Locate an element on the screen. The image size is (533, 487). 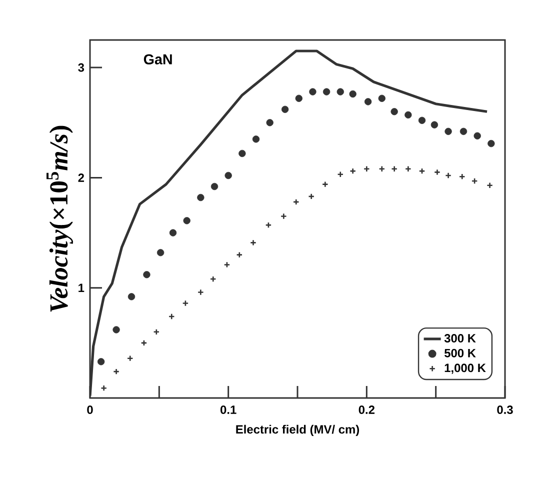
x-axis-title: Electric field (MV/ cm) is located at coordinates (298, 430).